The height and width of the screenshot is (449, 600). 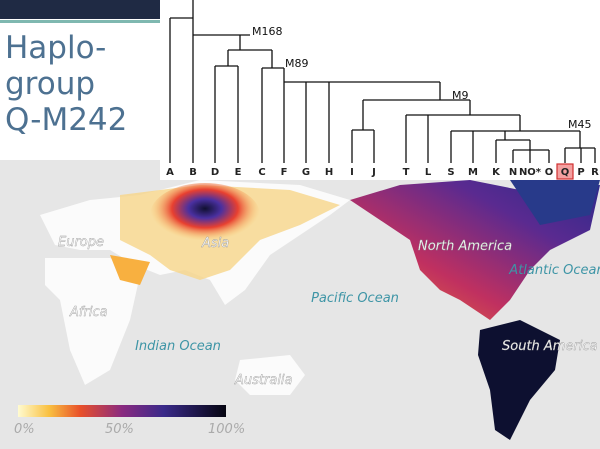 I want to click on node-label: M168, so click(x=267, y=31).